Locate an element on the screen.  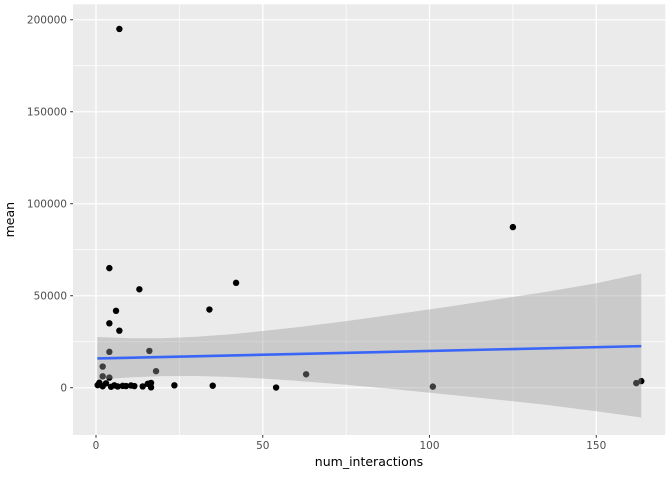
y-axis-tick-label: 50000 is located at coordinates (50, 296).